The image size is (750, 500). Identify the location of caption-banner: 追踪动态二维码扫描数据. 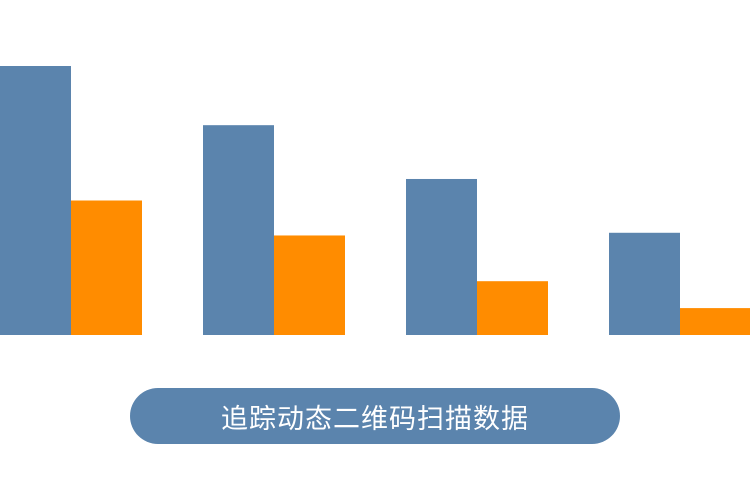
(375, 416).